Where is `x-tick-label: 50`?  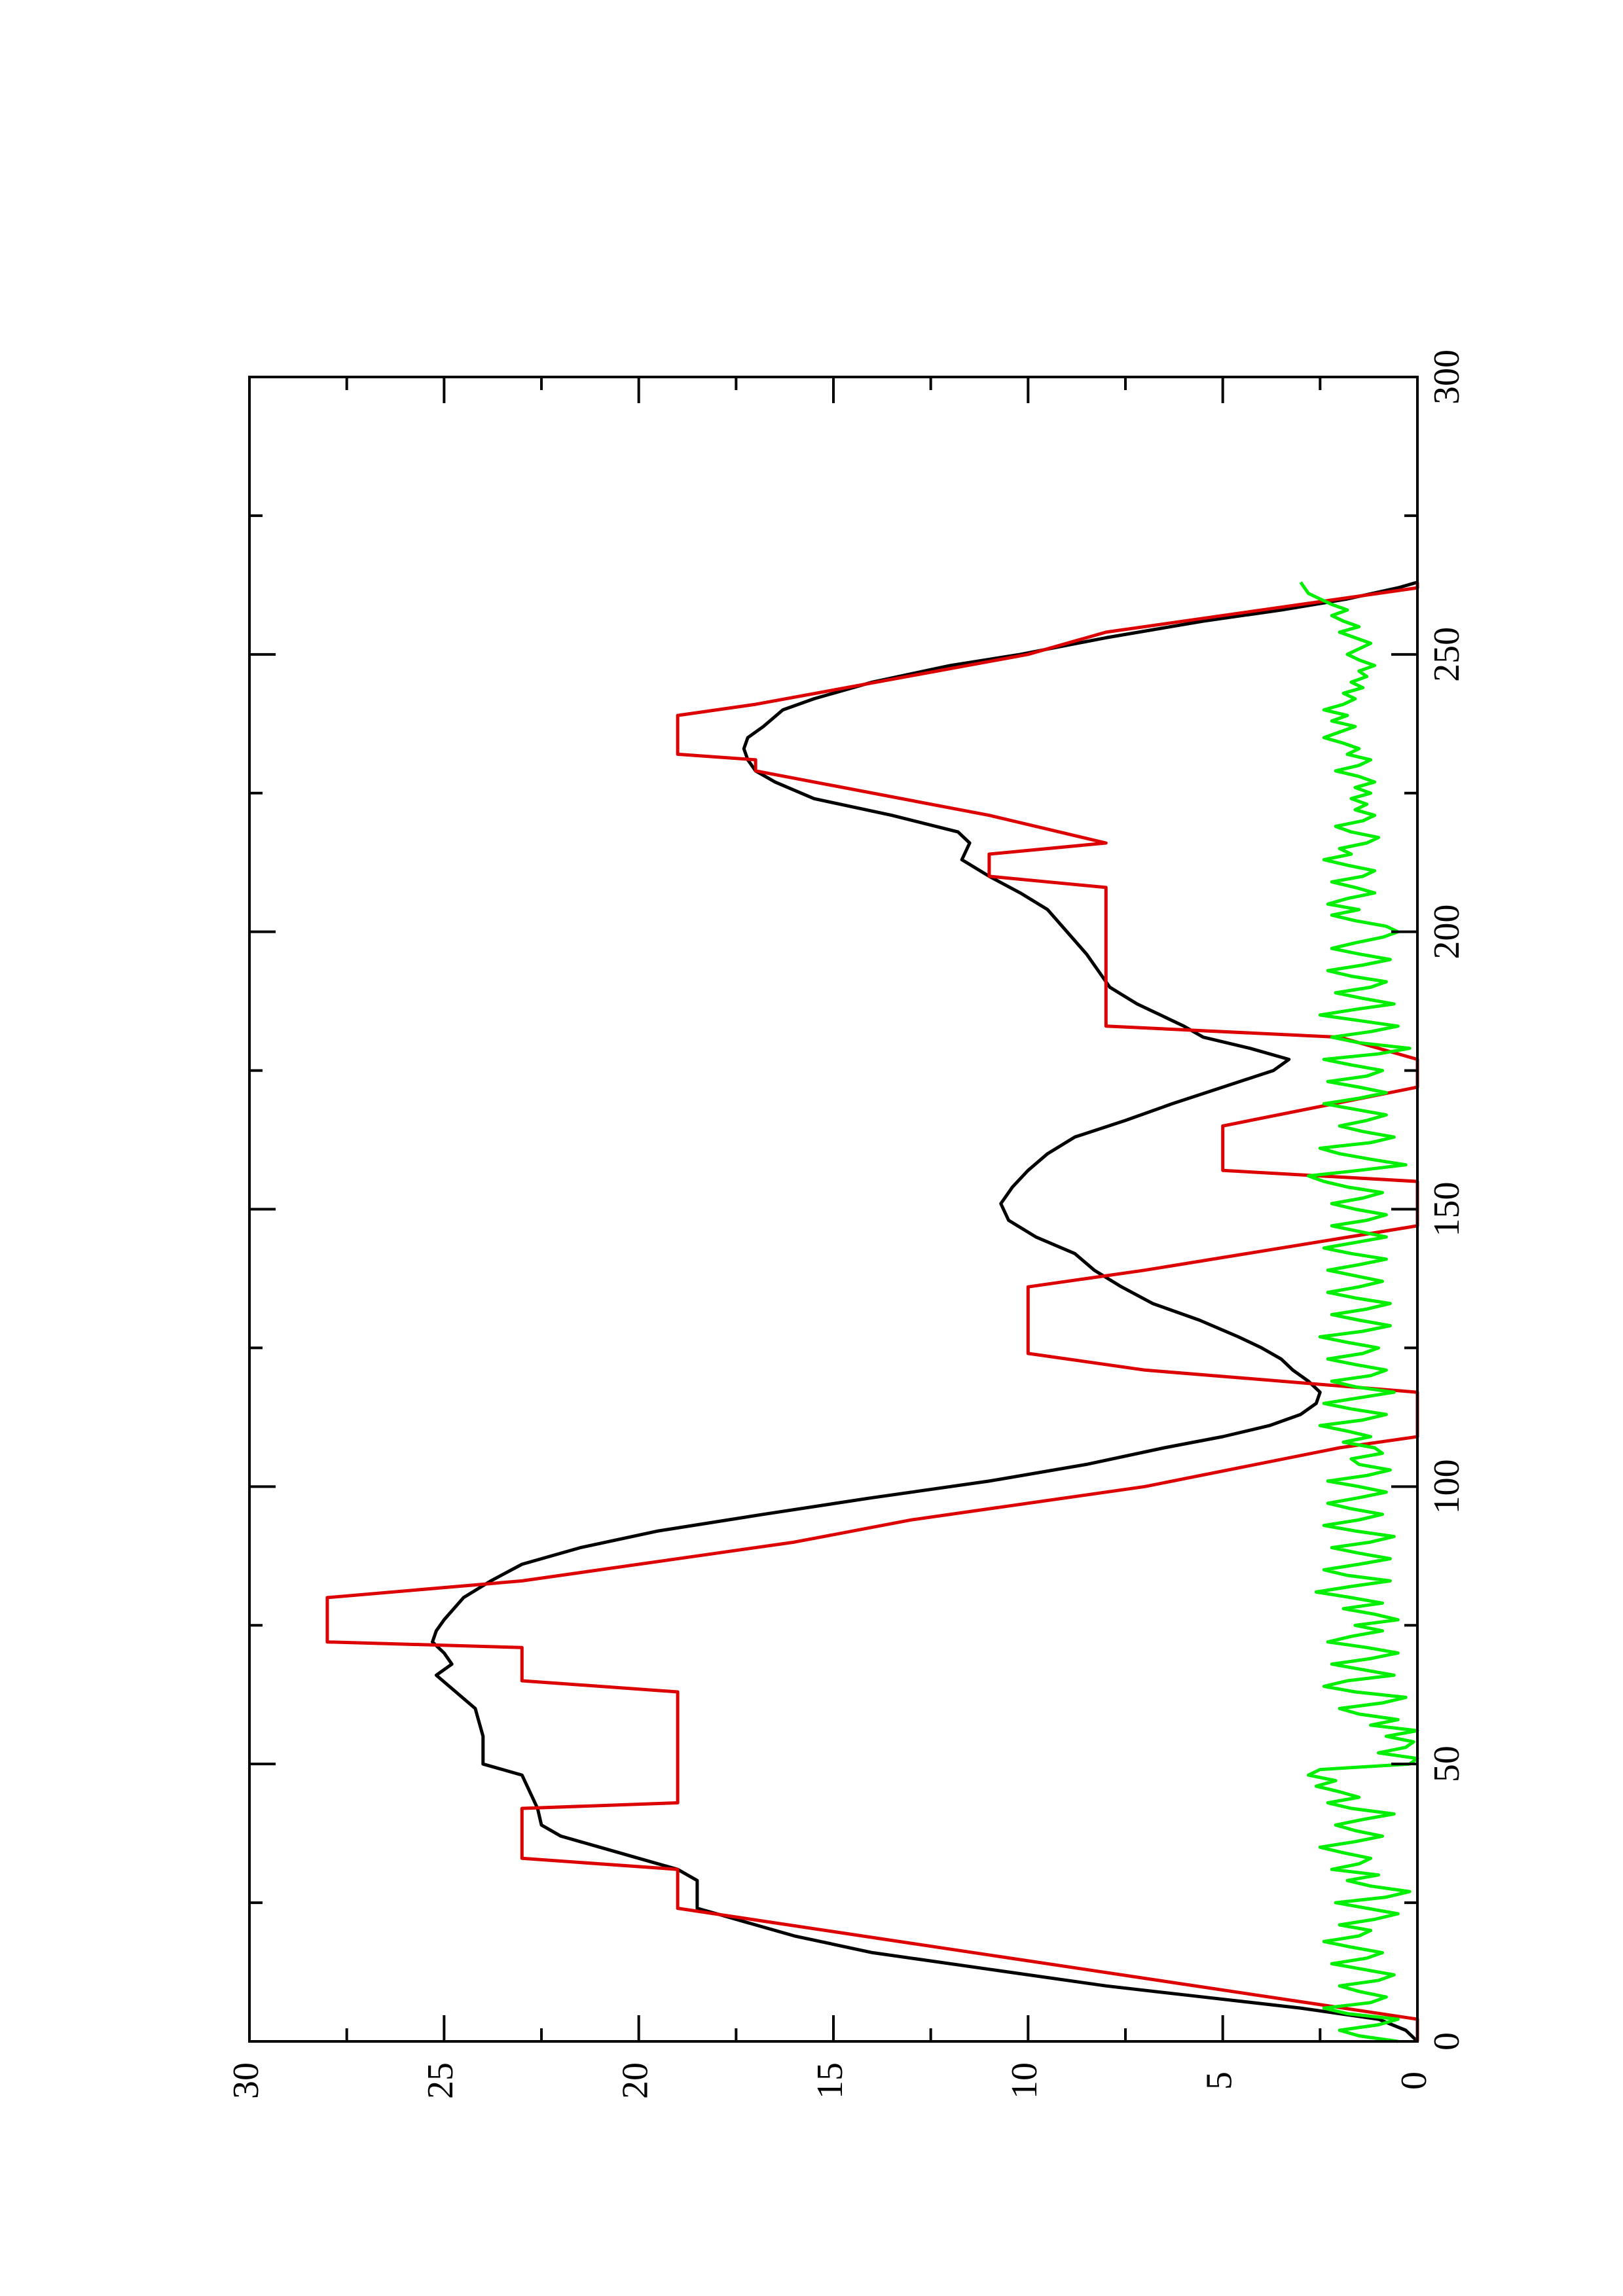 x-tick-label: 50 is located at coordinates (1447, 1764).